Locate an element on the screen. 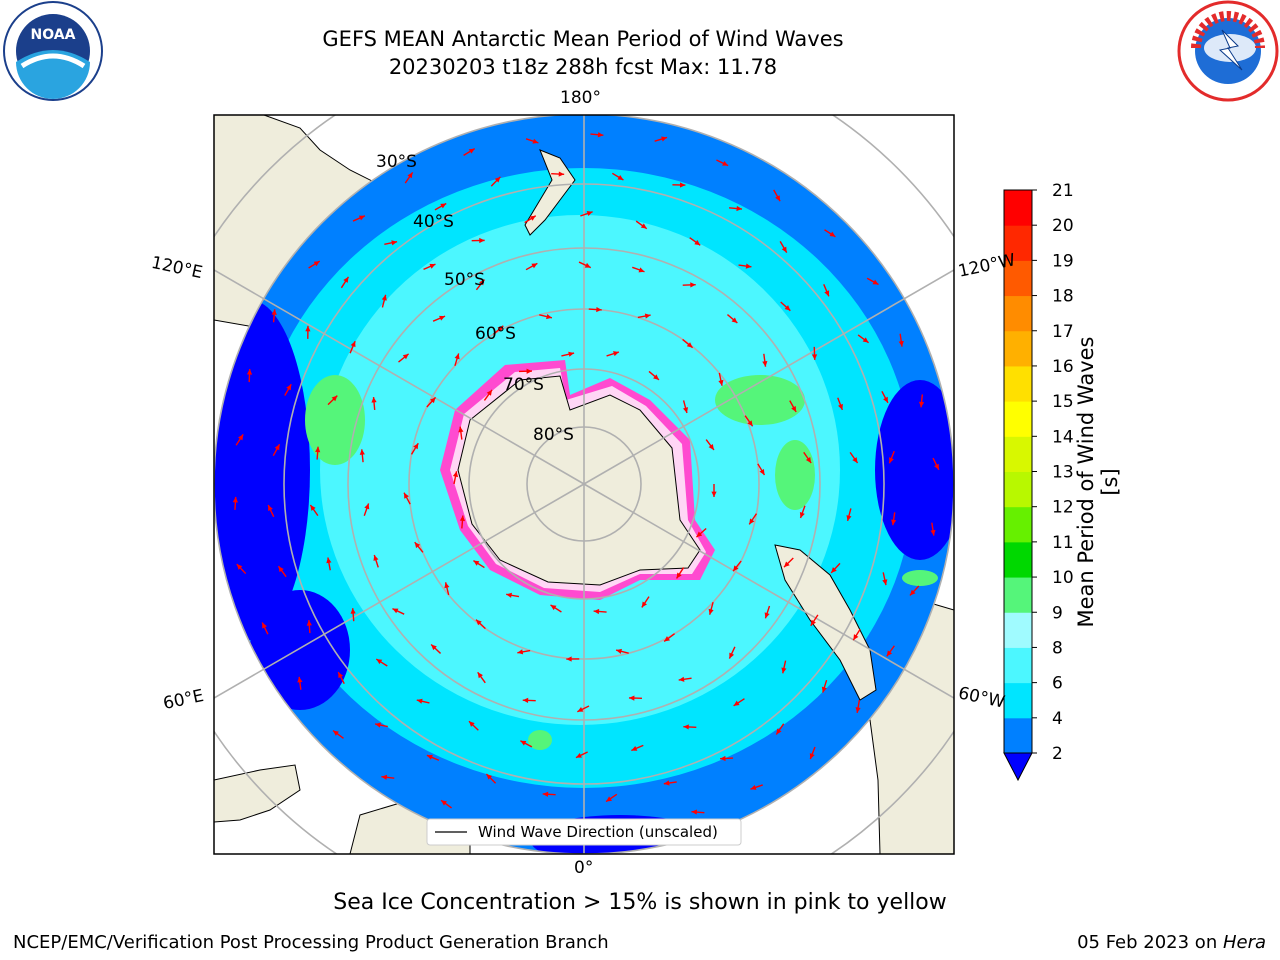 Image resolution: width=1280 pixels, height=960 pixels. nws-logo is located at coordinates (1228, 51).